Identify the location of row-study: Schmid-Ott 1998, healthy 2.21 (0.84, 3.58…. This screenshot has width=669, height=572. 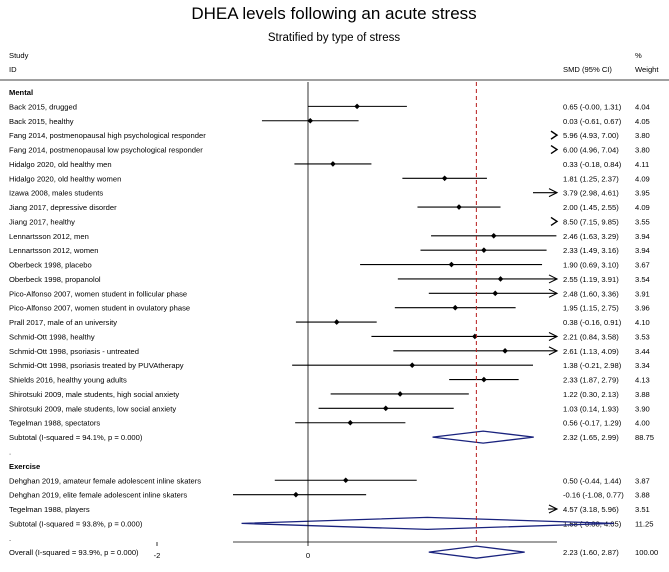
(329, 336).